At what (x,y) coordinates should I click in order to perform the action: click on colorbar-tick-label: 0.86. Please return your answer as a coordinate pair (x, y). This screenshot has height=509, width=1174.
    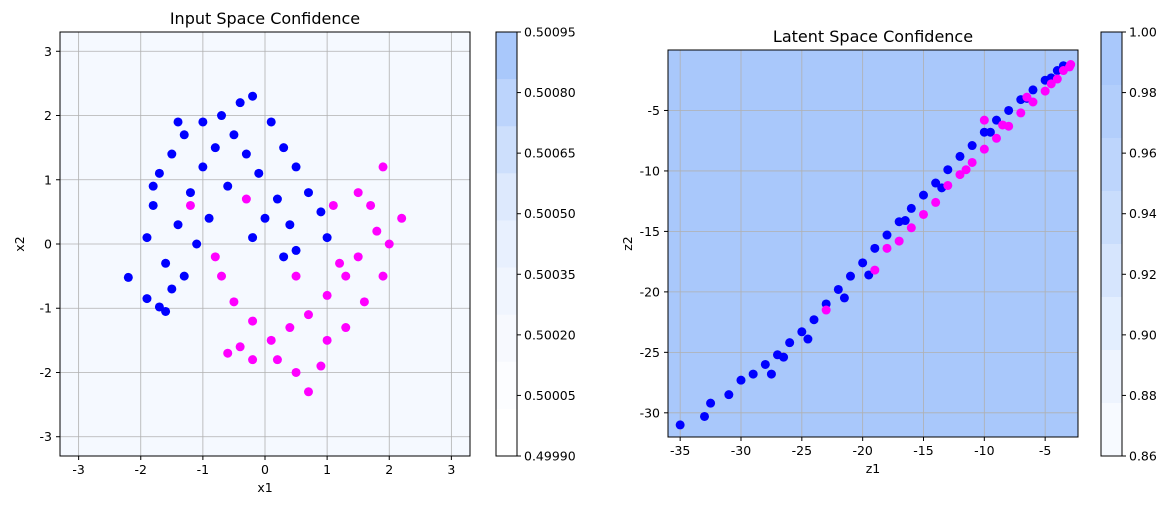
    Looking at the image, I should click on (1143, 456).